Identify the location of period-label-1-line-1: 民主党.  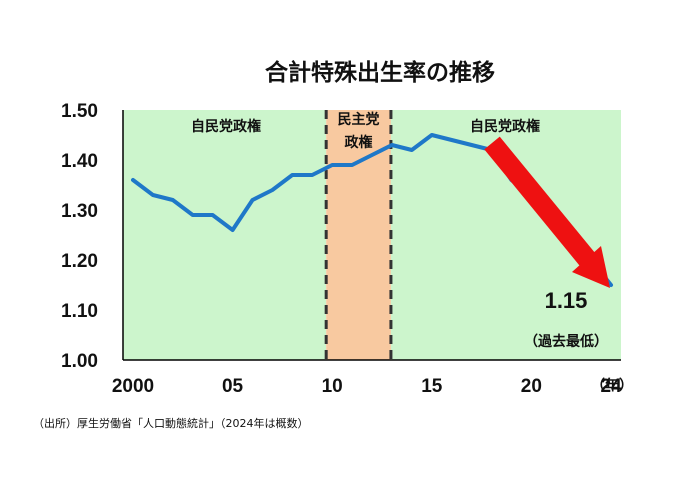
(359, 119).